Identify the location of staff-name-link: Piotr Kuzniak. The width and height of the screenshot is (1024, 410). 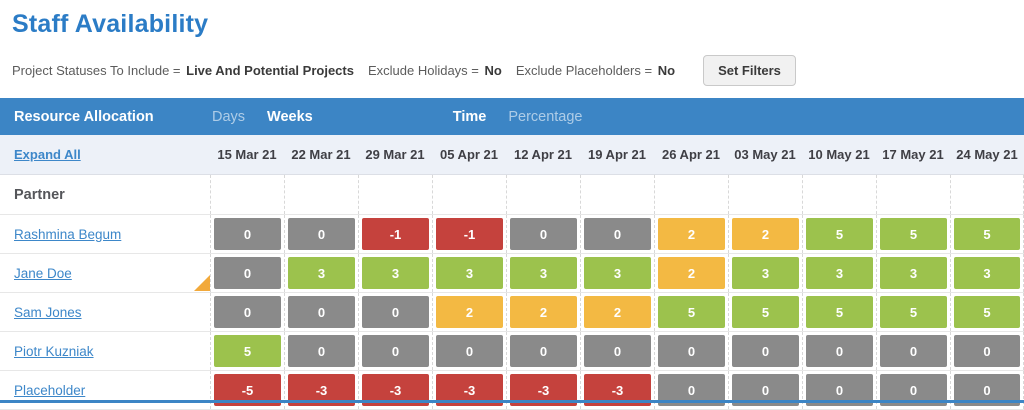
(54, 351).